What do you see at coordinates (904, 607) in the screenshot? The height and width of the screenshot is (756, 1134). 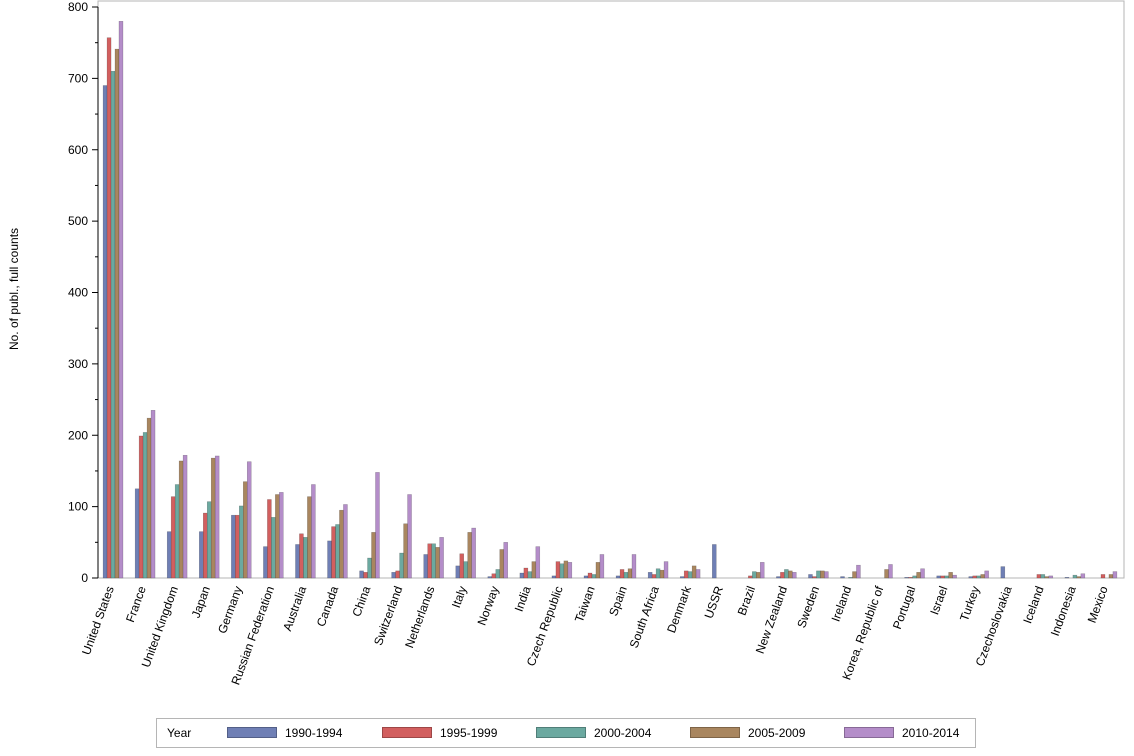 I see `x-tick-label: Portugal` at bounding box center [904, 607].